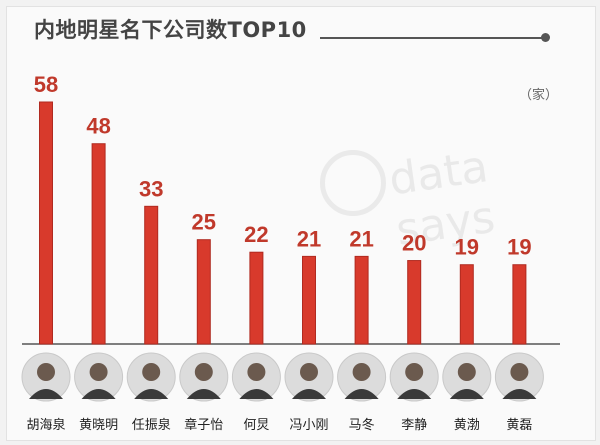 The width and height of the screenshot is (600, 445). What do you see at coordinates (256, 234) in the screenshot?
I see `bar-value-label: 22` at bounding box center [256, 234].